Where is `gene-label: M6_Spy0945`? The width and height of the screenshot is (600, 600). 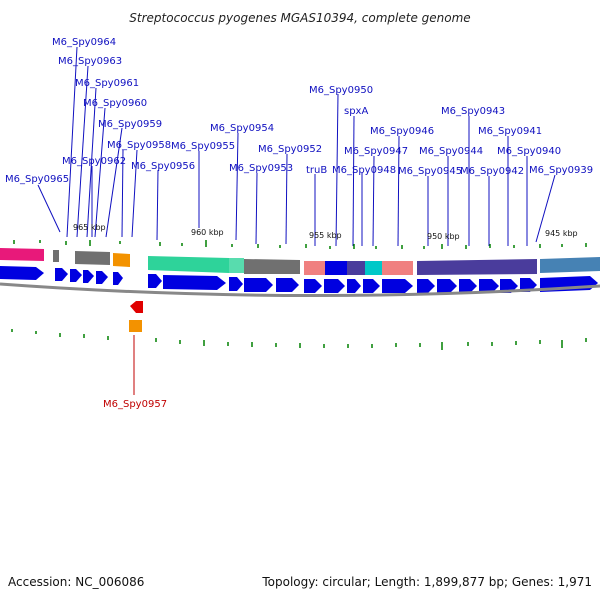 gene-label: M6_Spy0945 is located at coordinates (430, 171).